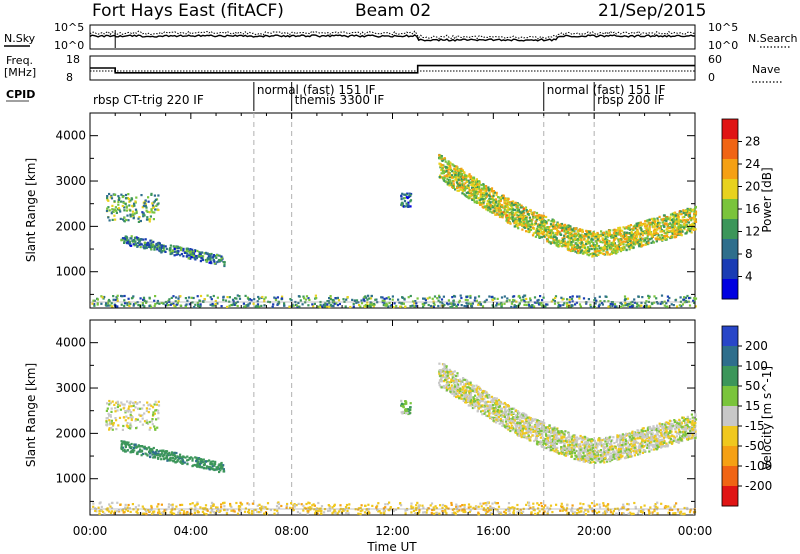 This screenshot has width=800, height=554. Describe the element at coordinates (730, 149) in the screenshot. I see `colorbar-segment` at that location.